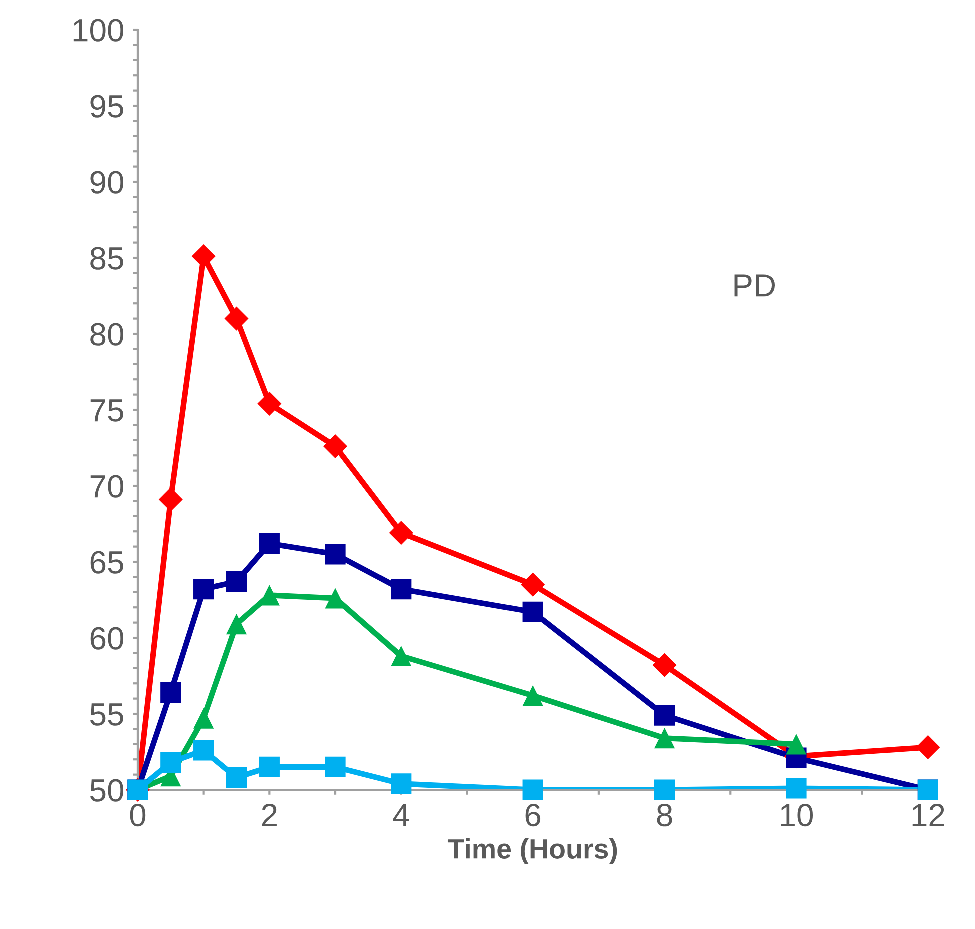 The height and width of the screenshot is (929, 975). What do you see at coordinates (269, 815) in the screenshot?
I see `x-tick-label: 2` at bounding box center [269, 815].